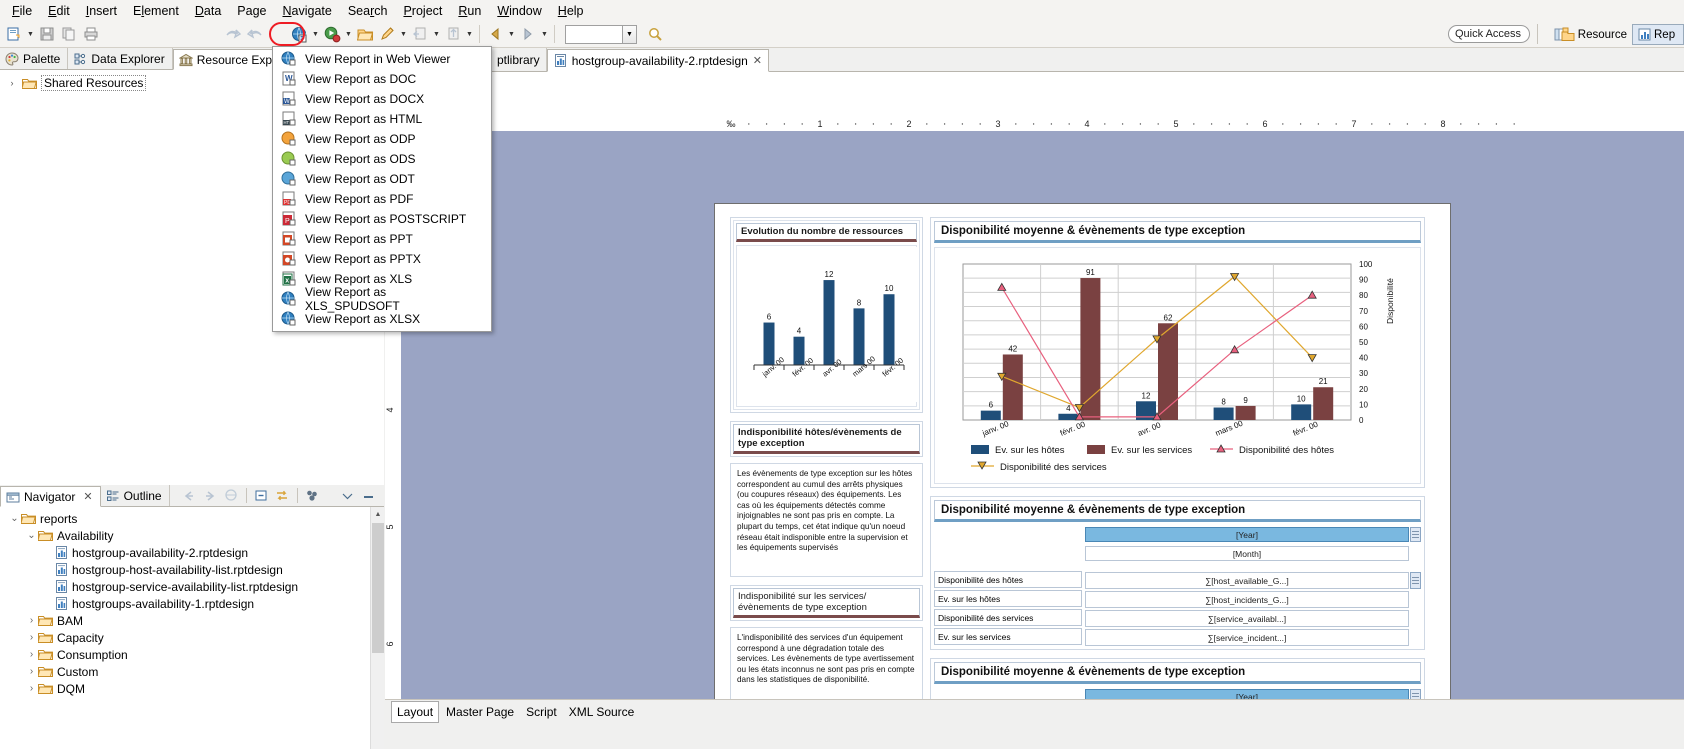 The image size is (1684, 749). What do you see at coordinates (469, 34) in the screenshot?
I see `export-dropdown-arrow: ▼` at bounding box center [469, 34].